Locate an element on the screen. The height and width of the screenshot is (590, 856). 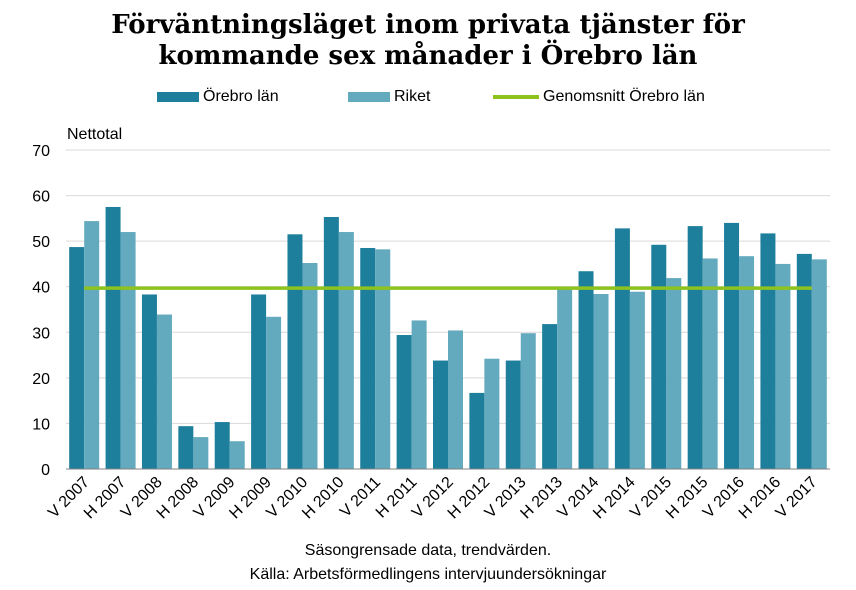
legend-item-orebro: Örebro län is located at coordinates (218, 97).